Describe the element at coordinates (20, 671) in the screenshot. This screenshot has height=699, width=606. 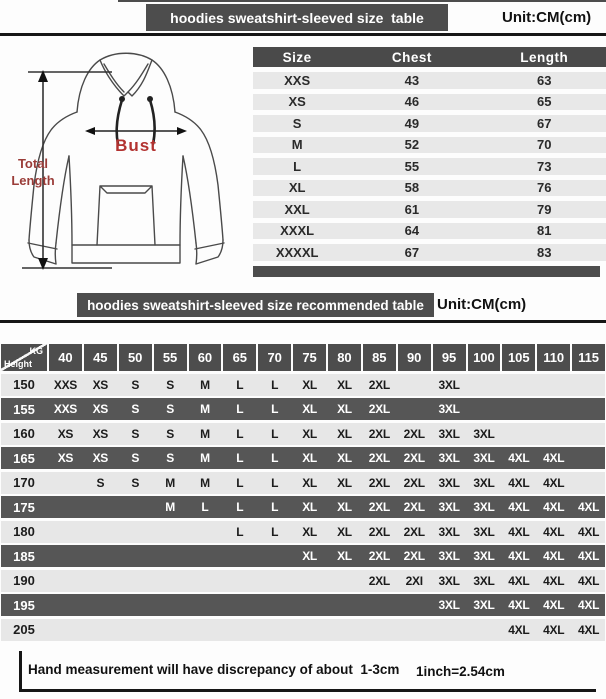
I see `footer-left-border` at that location.